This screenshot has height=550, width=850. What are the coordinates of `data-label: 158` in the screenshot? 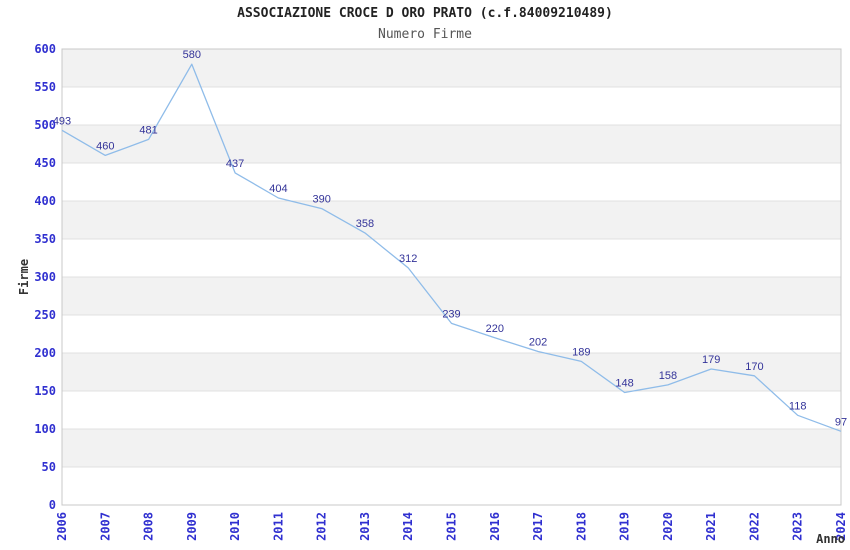 It's located at (668, 376).